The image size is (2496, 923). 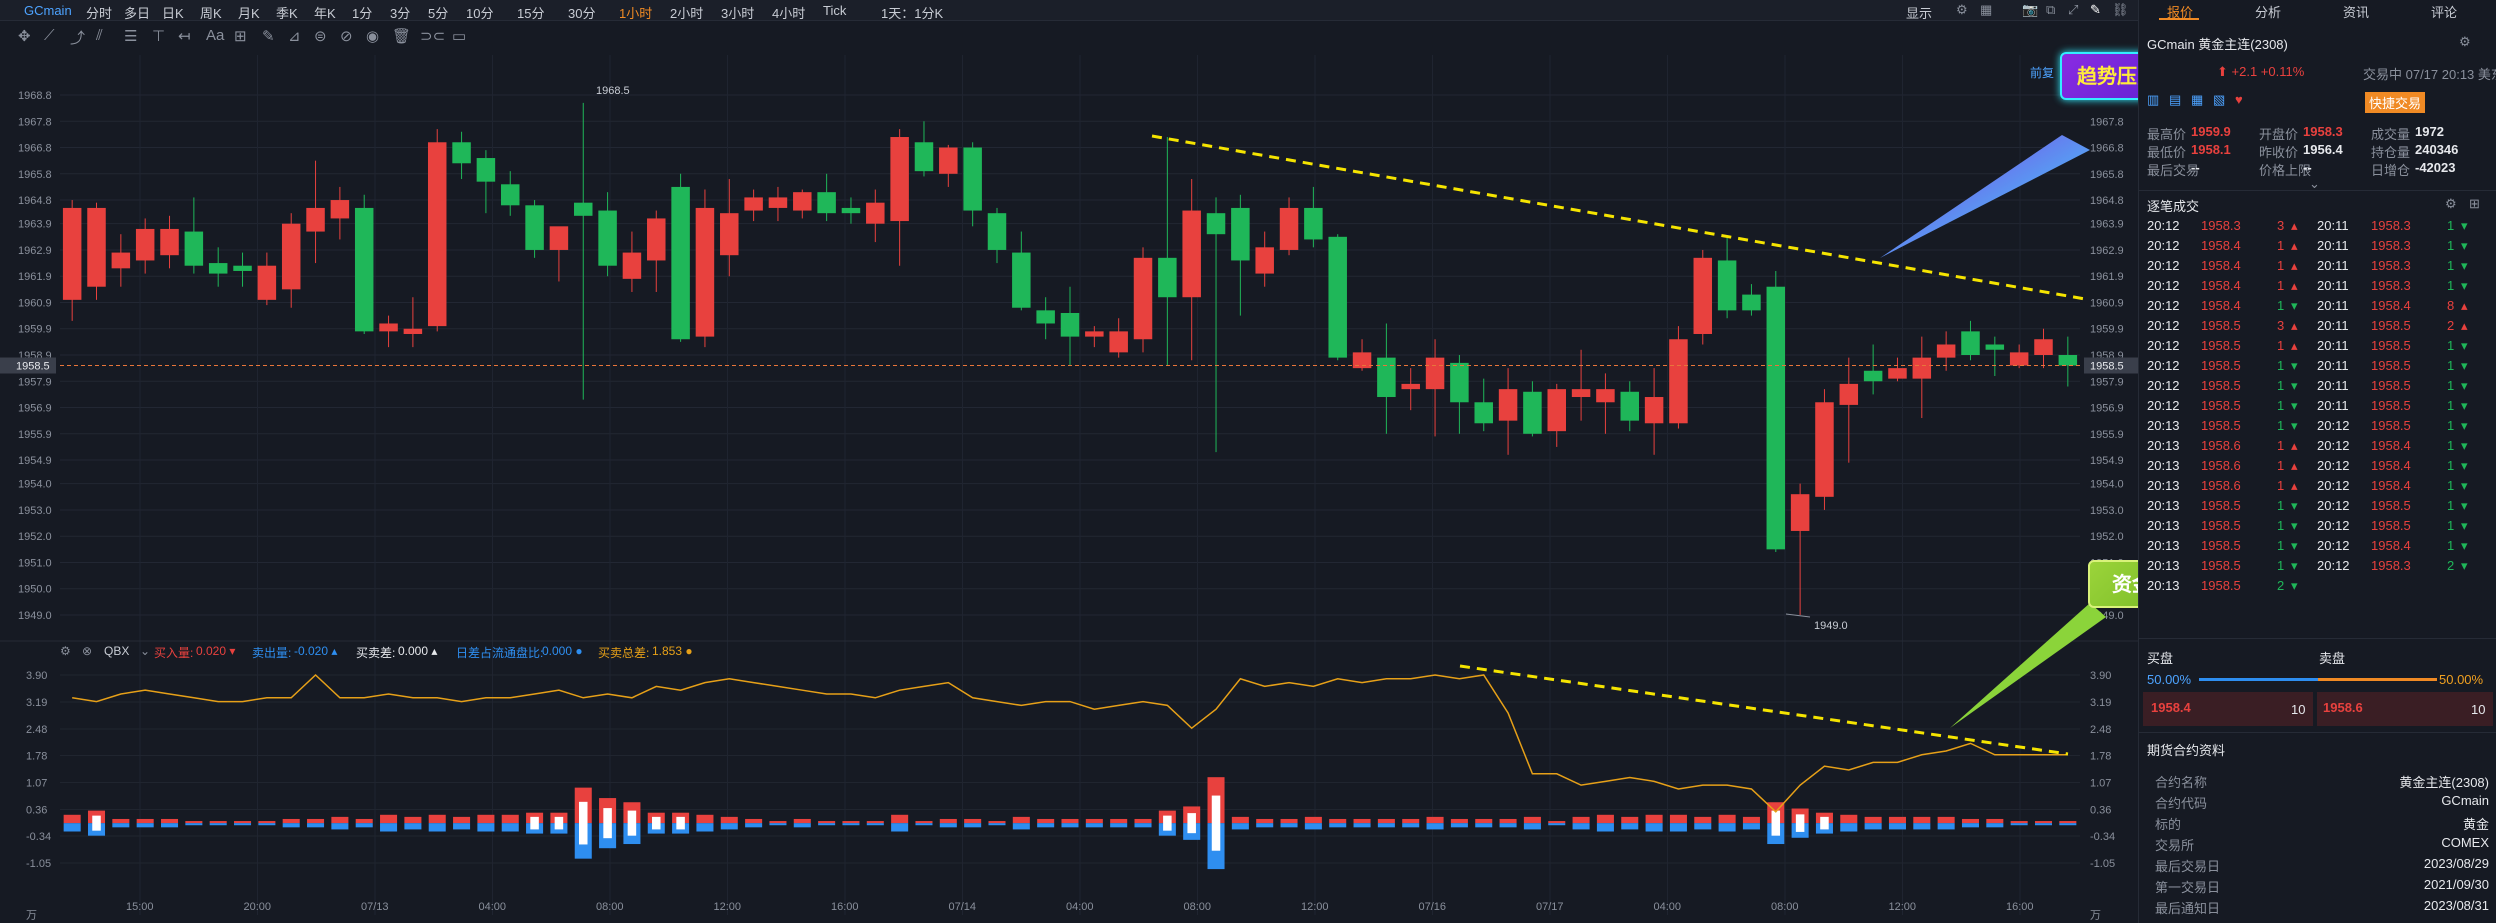 I want to click on period-tab: 月K, so click(x=249, y=13).